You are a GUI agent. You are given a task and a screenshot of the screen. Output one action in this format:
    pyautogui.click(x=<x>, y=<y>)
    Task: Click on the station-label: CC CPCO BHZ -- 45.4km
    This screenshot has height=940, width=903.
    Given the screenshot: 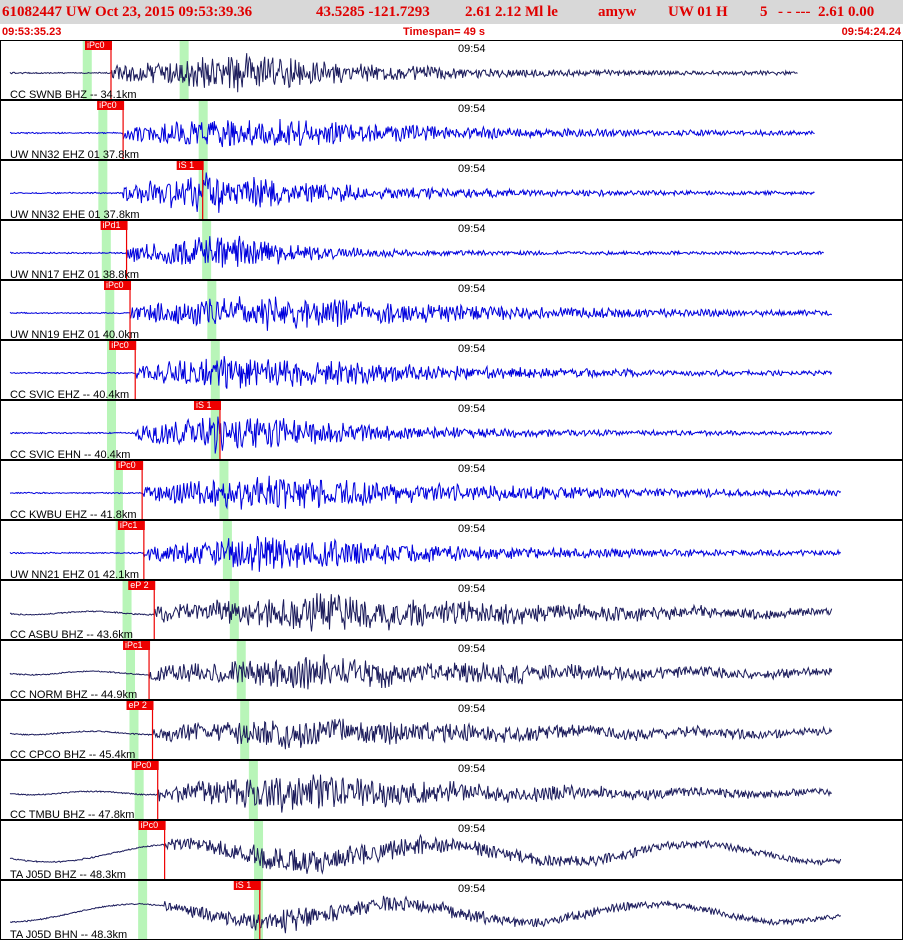 What is the action you would take?
    pyautogui.click(x=72, y=755)
    